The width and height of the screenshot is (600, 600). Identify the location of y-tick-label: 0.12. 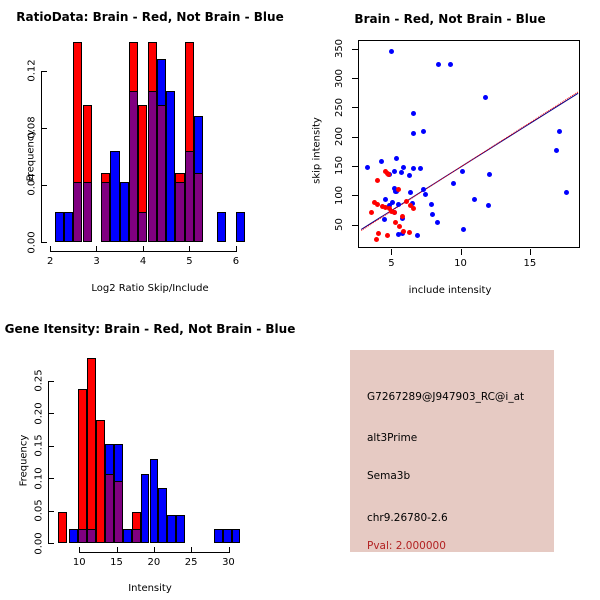
(32, 70).